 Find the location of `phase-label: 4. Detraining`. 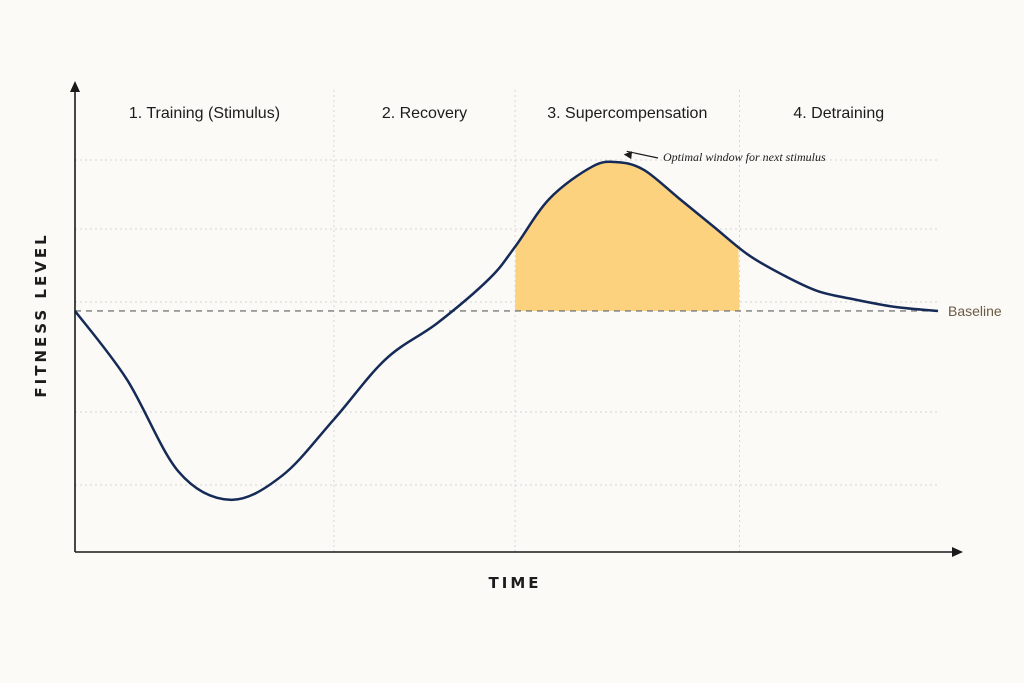

phase-label: 4. Detraining is located at coordinates (838, 113).